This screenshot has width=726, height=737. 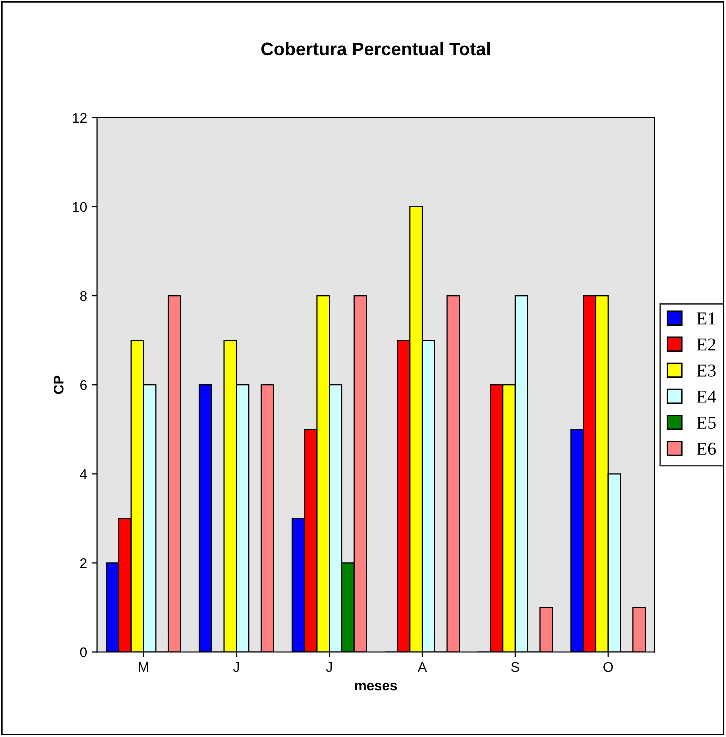 I want to click on x-tick-label: O, so click(x=609, y=667).